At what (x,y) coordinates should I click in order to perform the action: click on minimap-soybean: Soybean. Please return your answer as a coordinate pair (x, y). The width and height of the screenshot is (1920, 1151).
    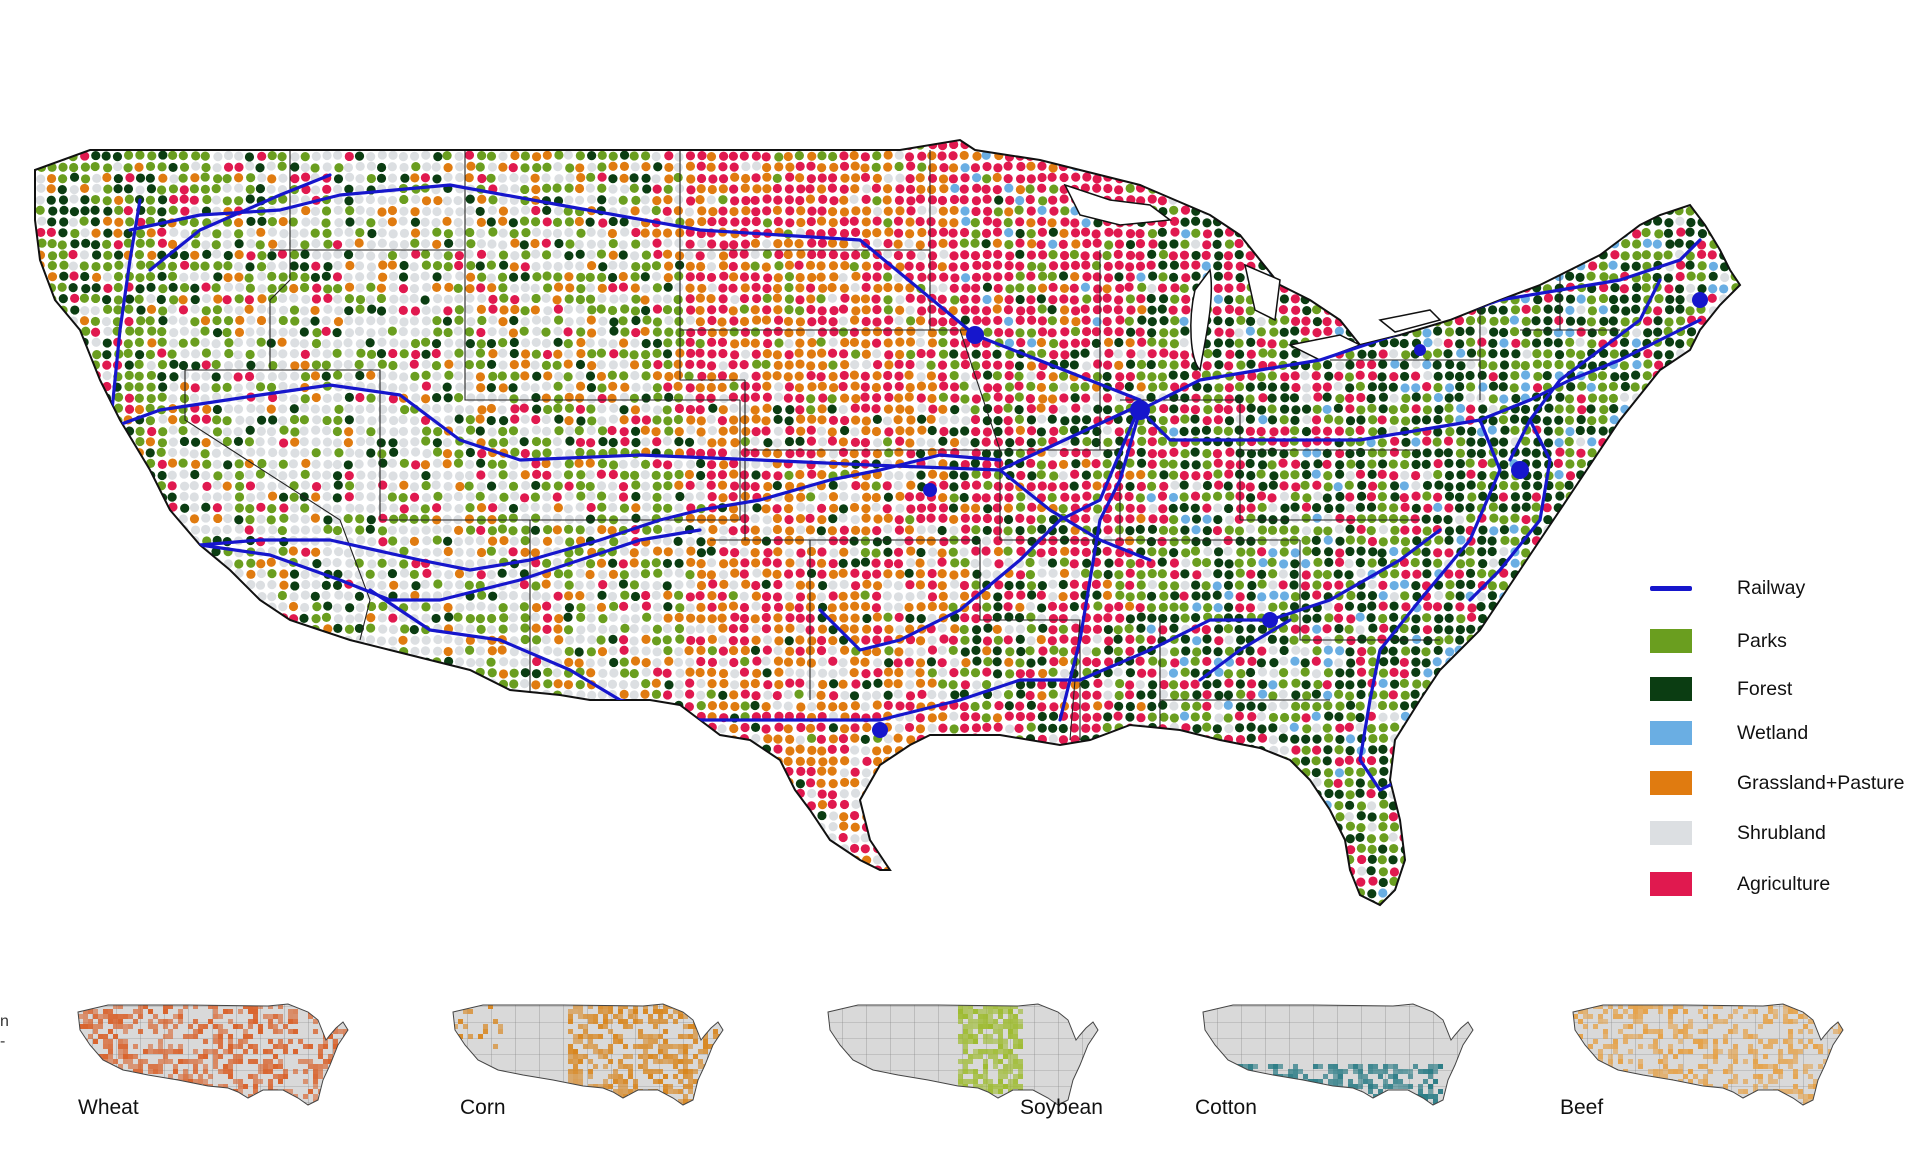
    Looking at the image, I should click on (980, 1050).